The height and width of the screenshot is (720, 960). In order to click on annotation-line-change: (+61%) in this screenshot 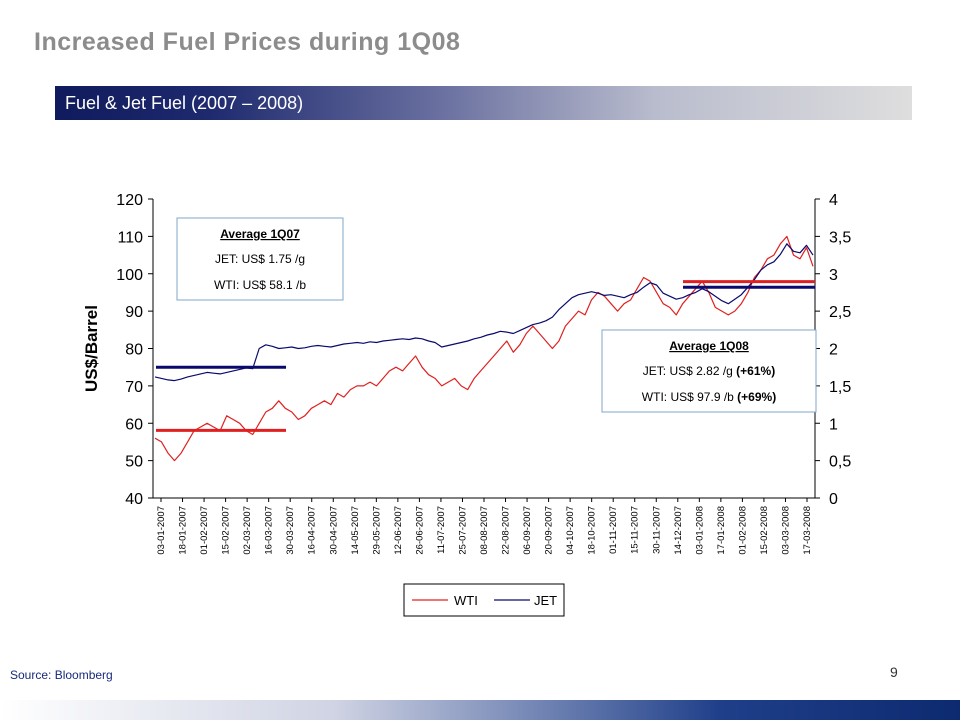, I will do `click(755, 371)`.